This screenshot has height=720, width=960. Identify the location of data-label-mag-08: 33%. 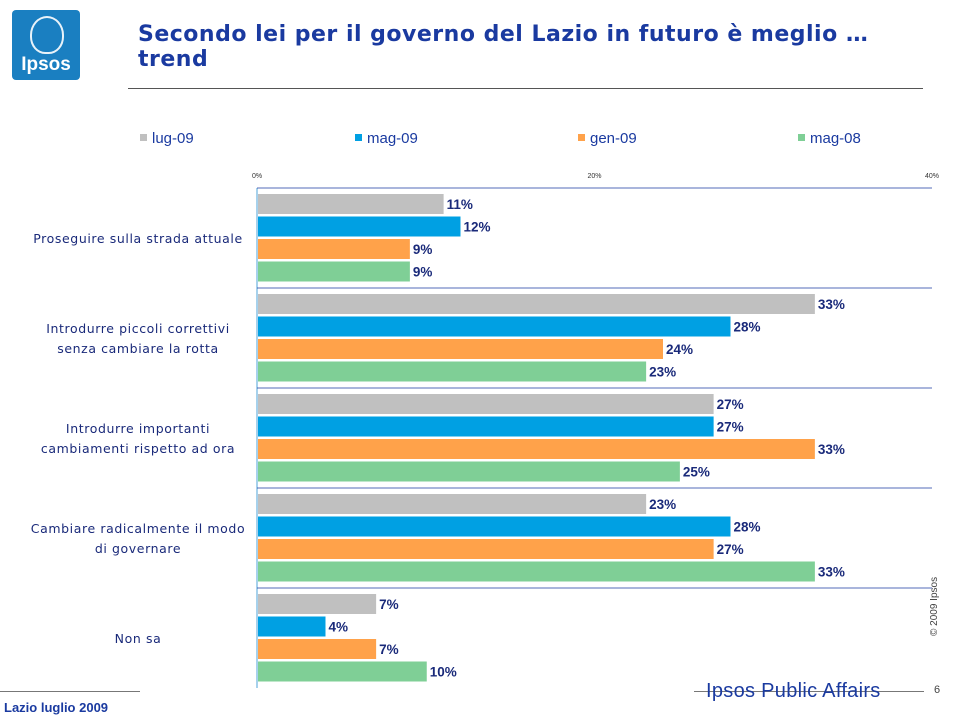
(831, 572).